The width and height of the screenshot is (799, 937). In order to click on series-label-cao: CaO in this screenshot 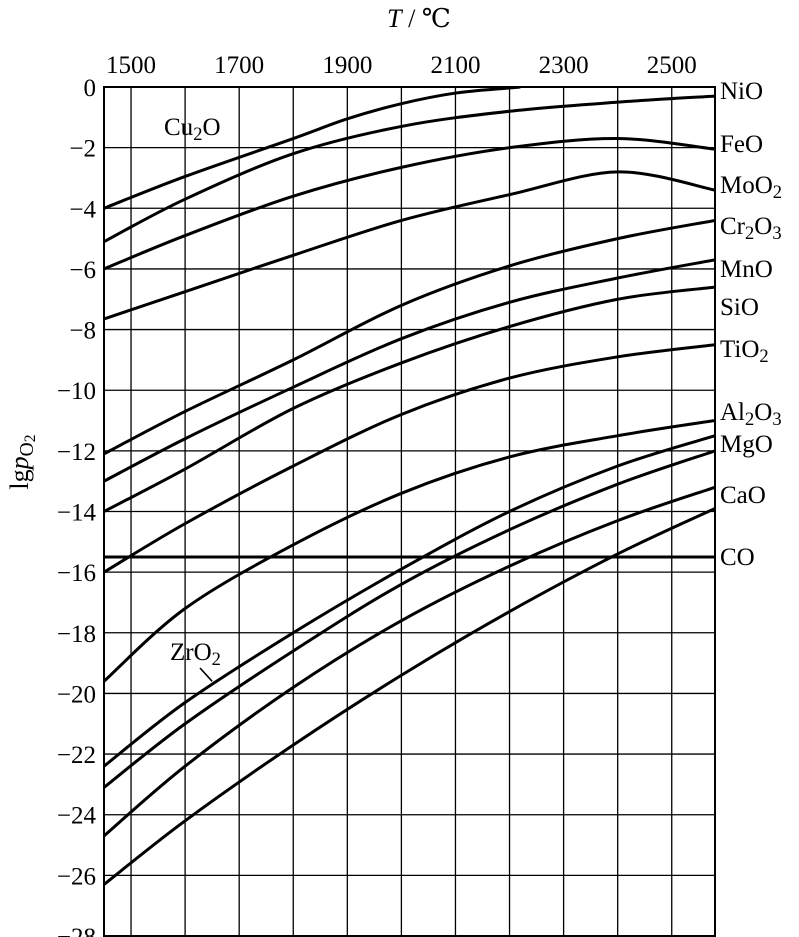, I will do `click(743, 495)`.